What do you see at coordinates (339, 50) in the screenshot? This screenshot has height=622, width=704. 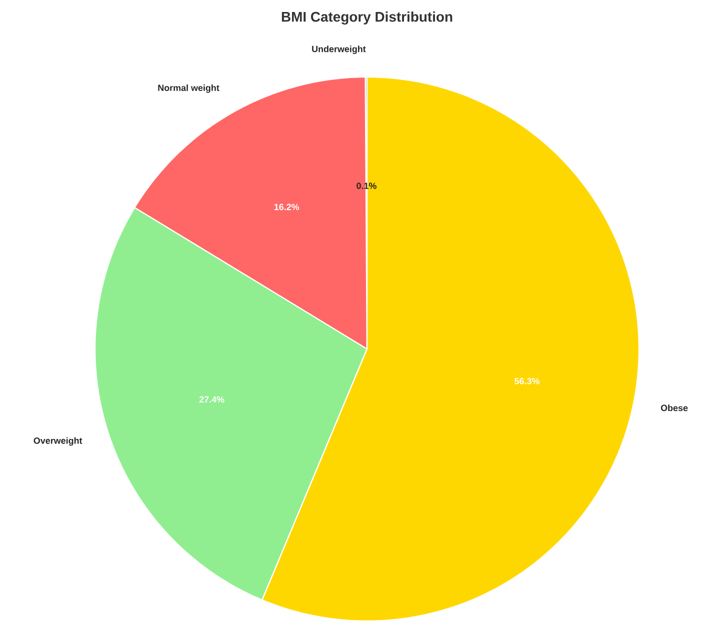 I see `slice-label: Underweight` at bounding box center [339, 50].